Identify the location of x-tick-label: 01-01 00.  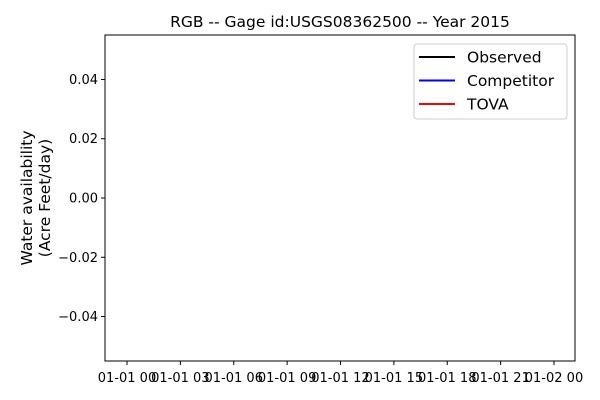
(127, 378).